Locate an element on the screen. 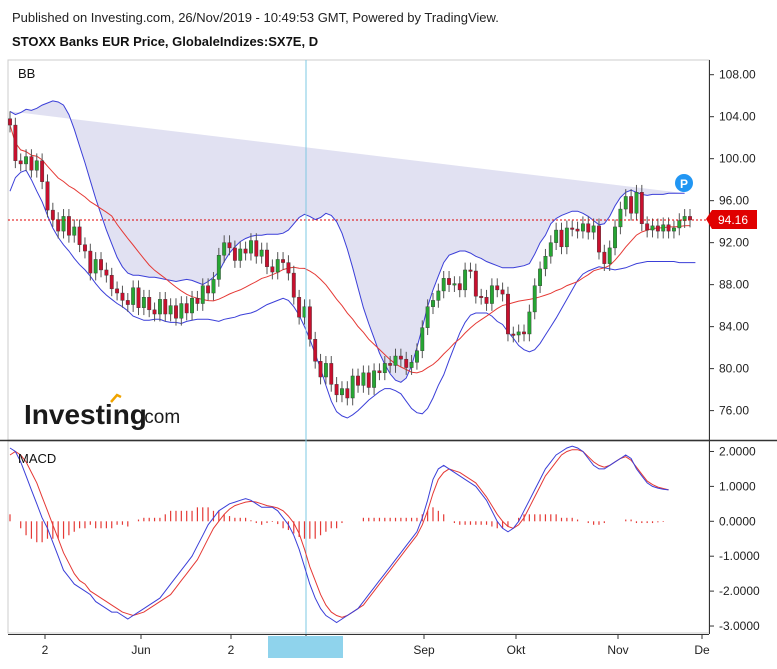 Image resolution: width=777 pixels, height=669 pixels. macd-tick-label: -1.0000 is located at coordinates (739, 556).